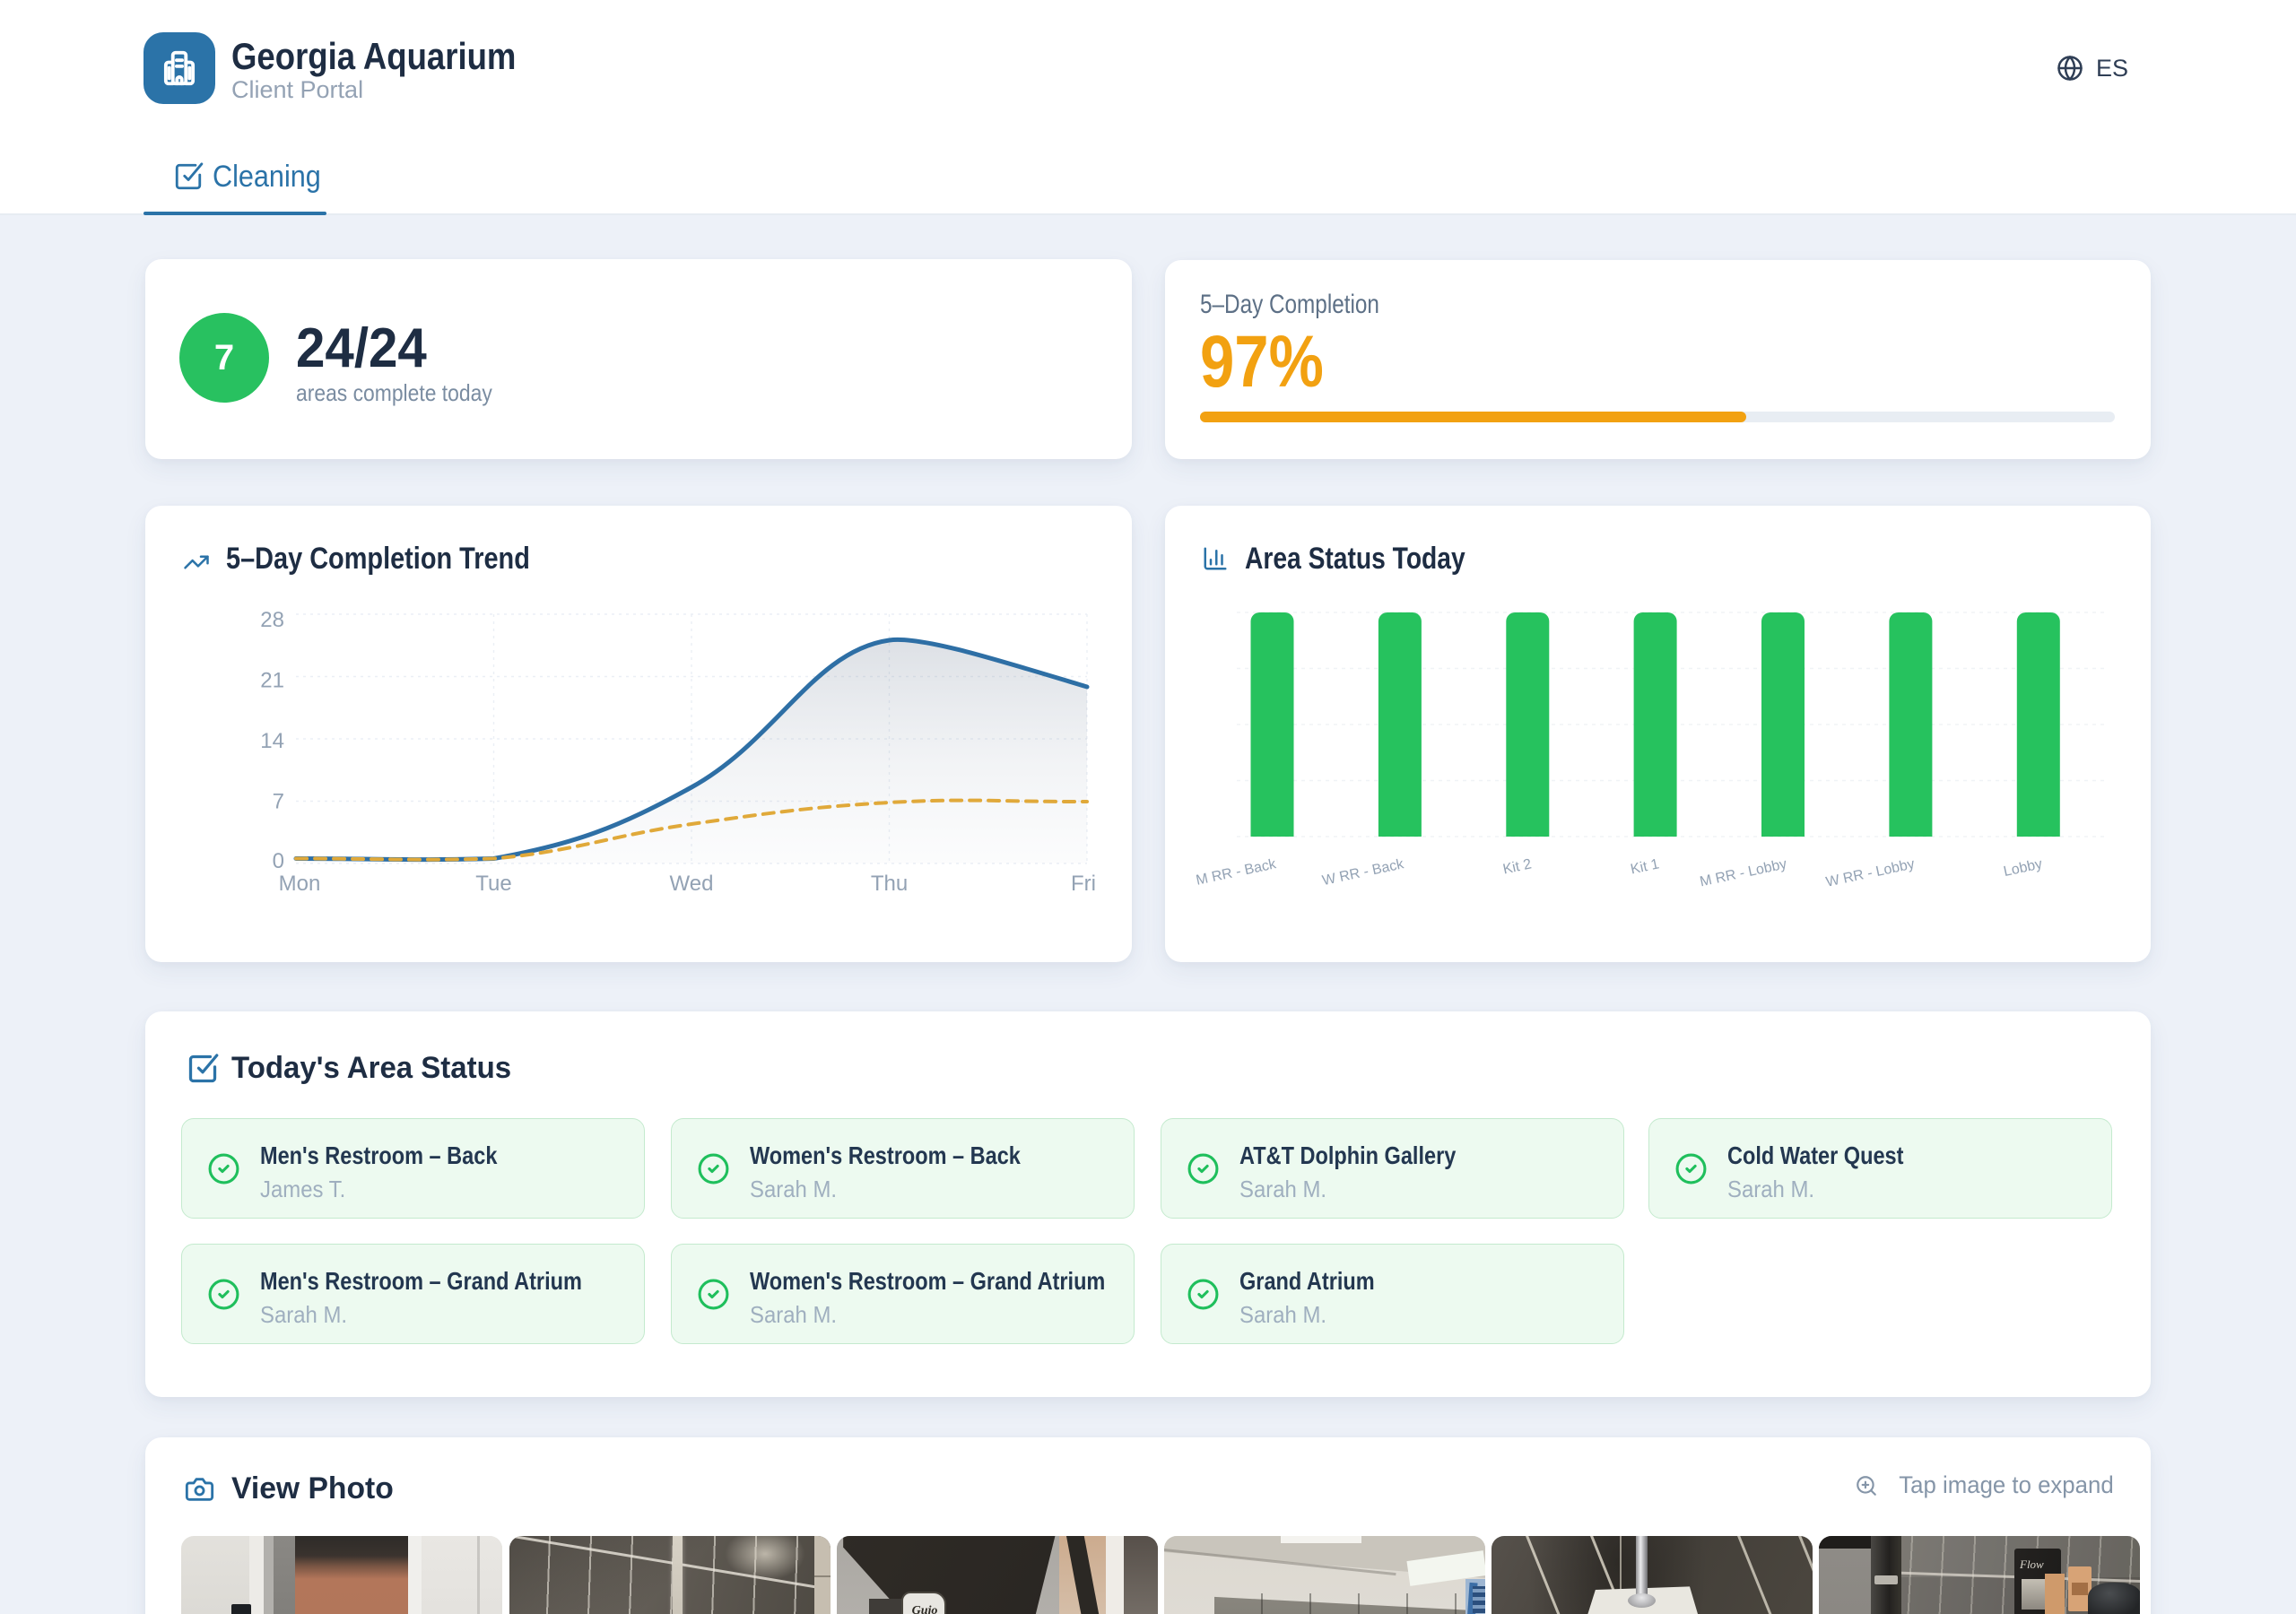 This screenshot has width=2296, height=1614. Describe the element at coordinates (493, 884) in the screenshot. I see `svg-text: Tue` at that location.